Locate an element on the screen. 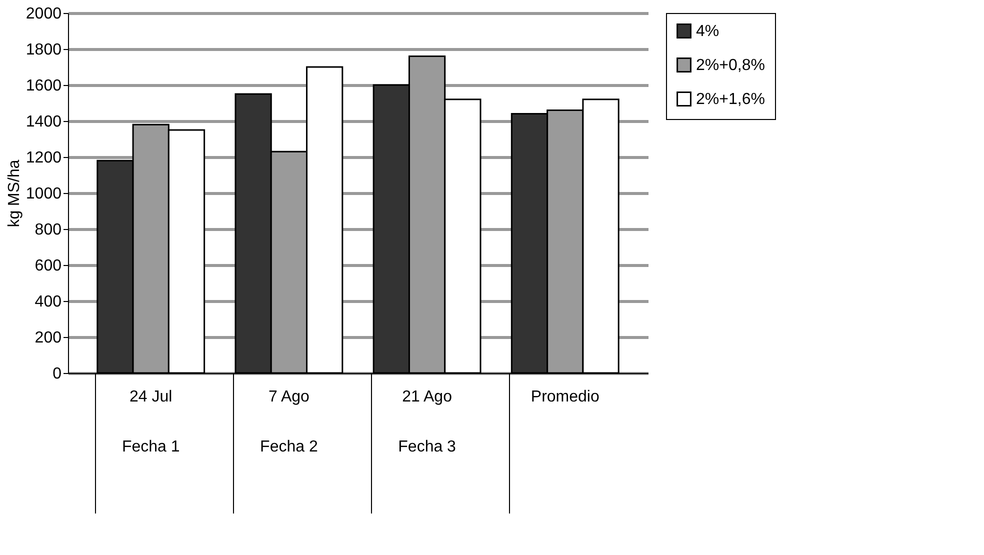 This screenshot has height=555, width=984. legend-label: 2%+0,8% is located at coordinates (730, 65).